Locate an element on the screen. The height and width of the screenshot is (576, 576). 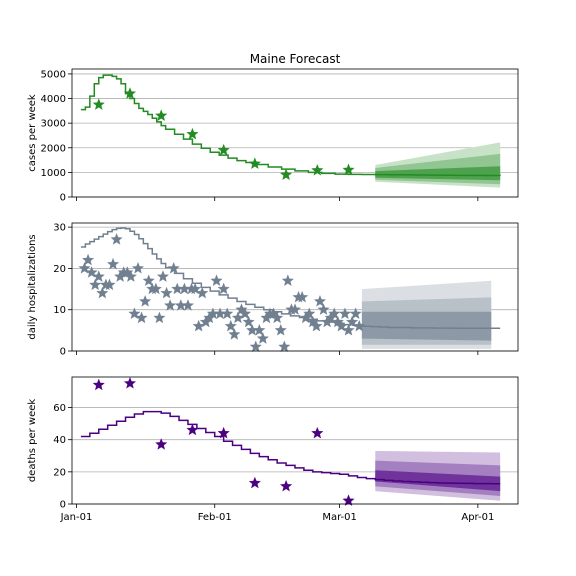
y-tick-label-deaths: 0 is located at coordinates (63, 505).